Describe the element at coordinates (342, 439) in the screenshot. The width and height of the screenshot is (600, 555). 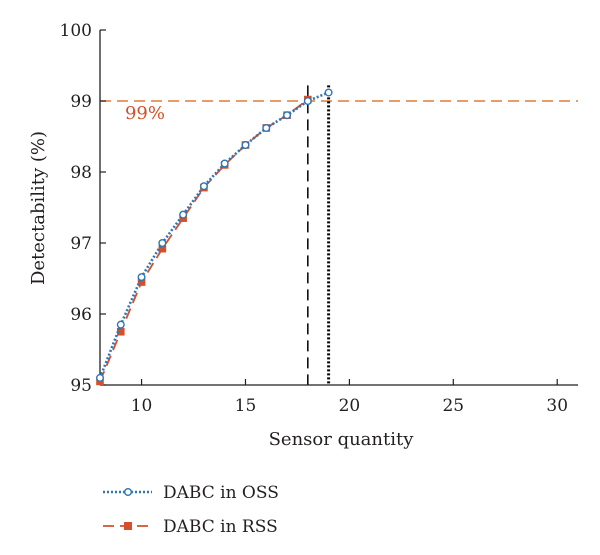
I see `x-axis-title: Sensor quantity` at that location.